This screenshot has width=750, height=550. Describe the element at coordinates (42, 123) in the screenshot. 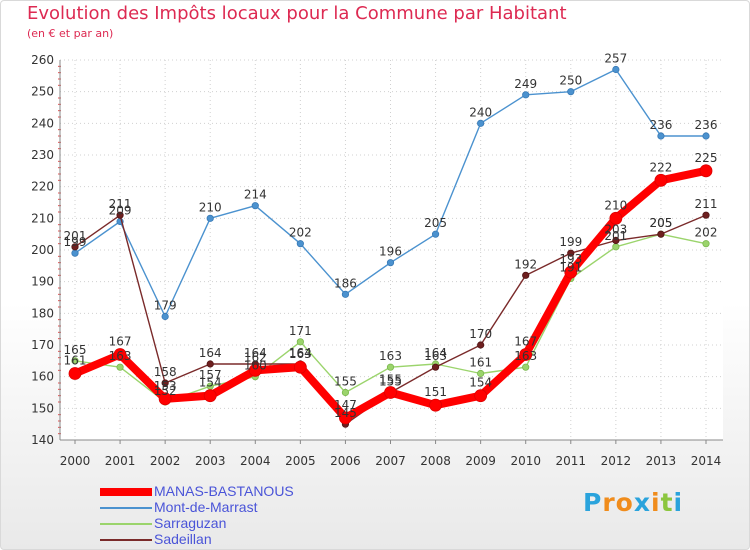

I see `y-tick-label: 240` at that location.